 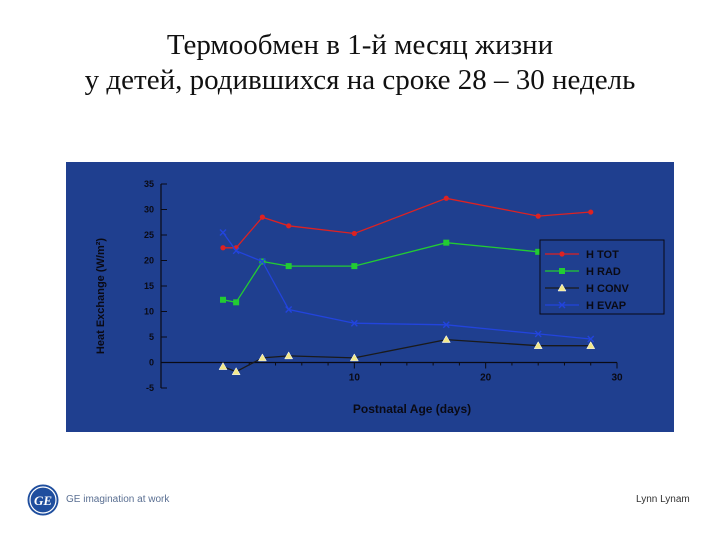 I want to click on legend-label: H TOT, so click(x=602, y=255).